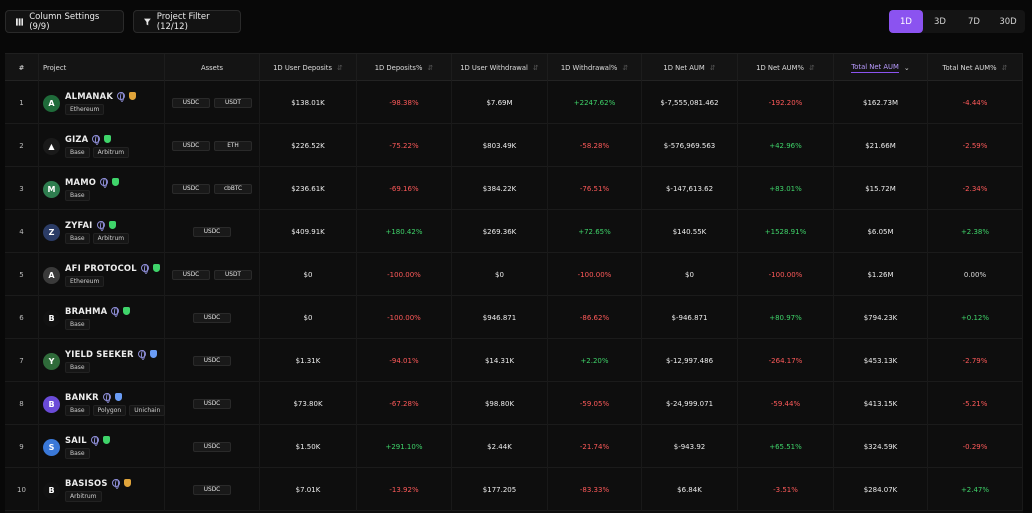 This screenshot has width=1032, height=513. Describe the element at coordinates (77, 138) in the screenshot. I see `project-name: GIZA` at that location.